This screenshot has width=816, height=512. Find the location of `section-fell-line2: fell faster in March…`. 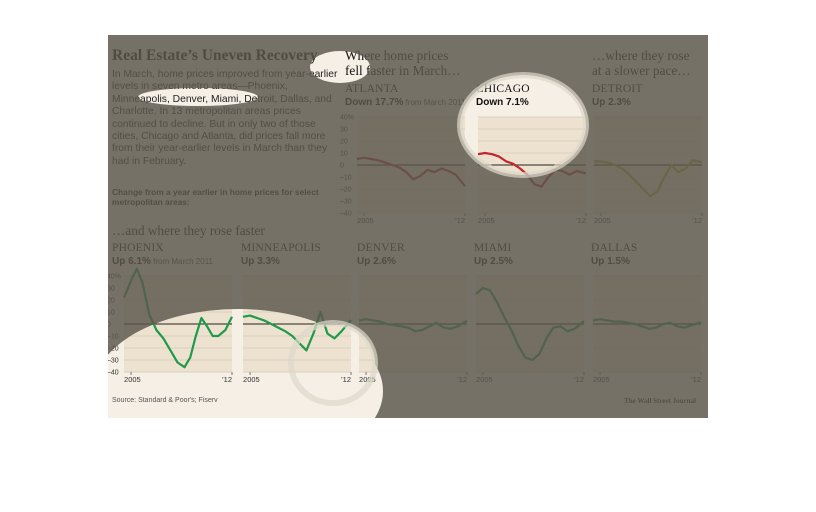

section-fell-line2: fell faster in March… is located at coordinates (403, 70).